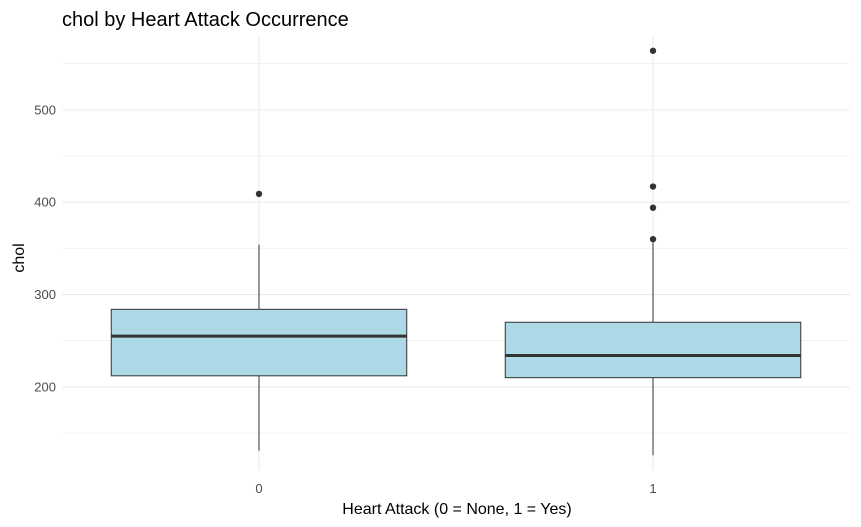  What do you see at coordinates (205, 20) in the screenshot?
I see `chart-title: chol by Heart Attack Occurrence` at bounding box center [205, 20].